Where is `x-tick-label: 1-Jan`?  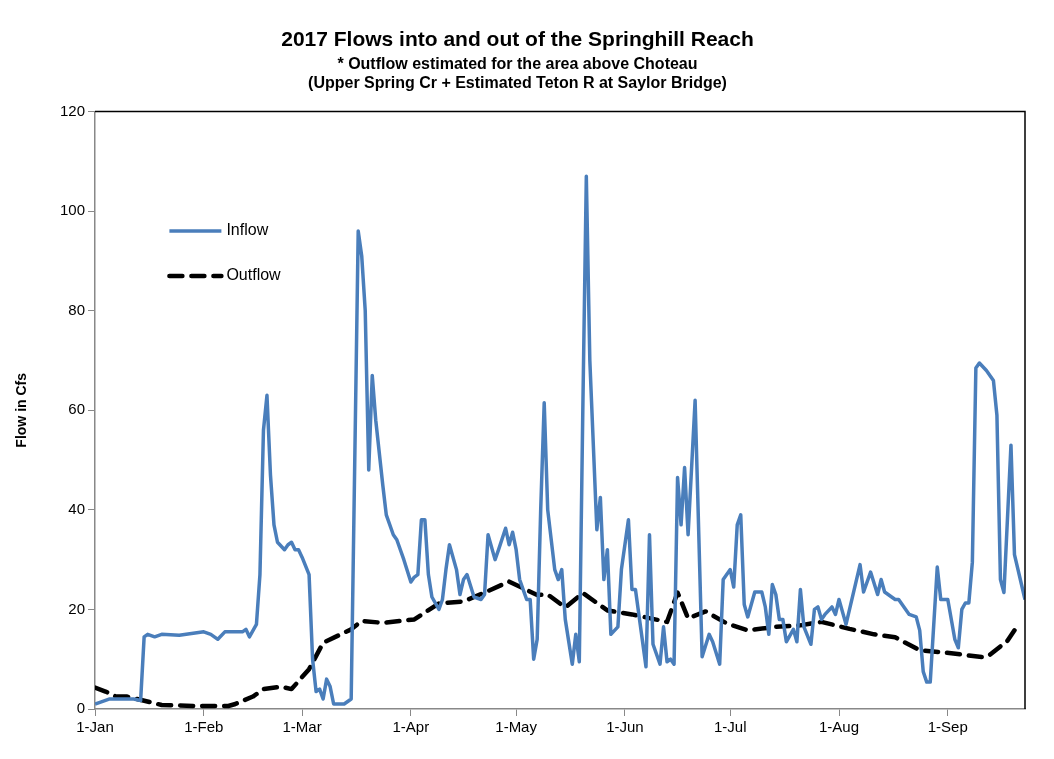
x-tick-label: 1-Jan is located at coordinates (95, 727).